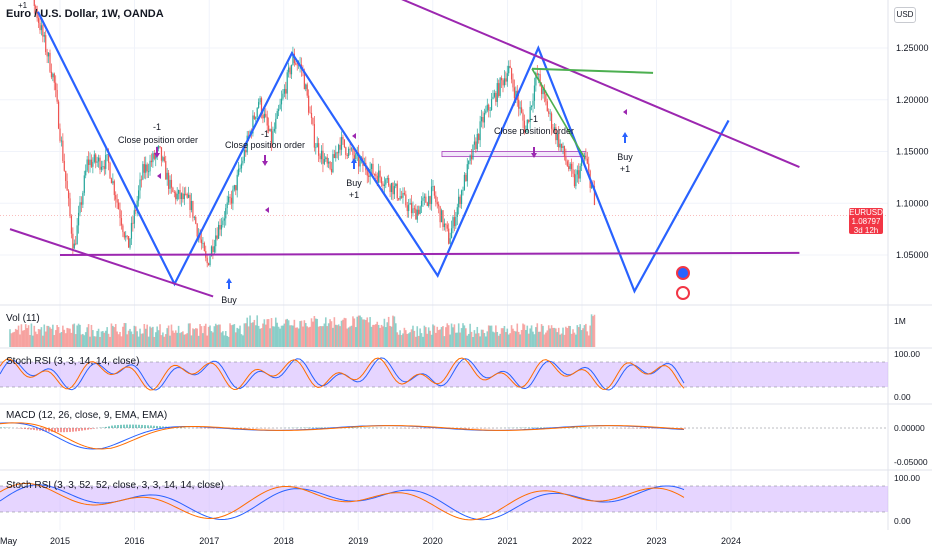 The height and width of the screenshot is (555, 932). Describe the element at coordinates (683, 273) in the screenshot. I see `eu-event-icon` at that location.